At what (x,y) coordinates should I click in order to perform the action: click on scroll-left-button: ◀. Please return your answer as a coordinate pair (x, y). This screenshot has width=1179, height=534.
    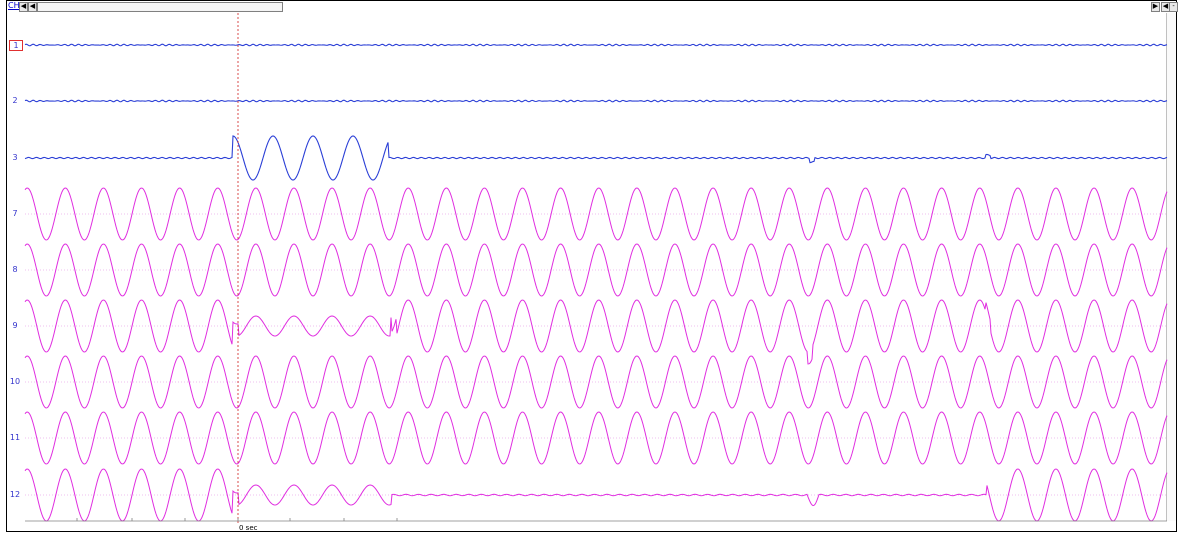
    Looking at the image, I should click on (32, 7).